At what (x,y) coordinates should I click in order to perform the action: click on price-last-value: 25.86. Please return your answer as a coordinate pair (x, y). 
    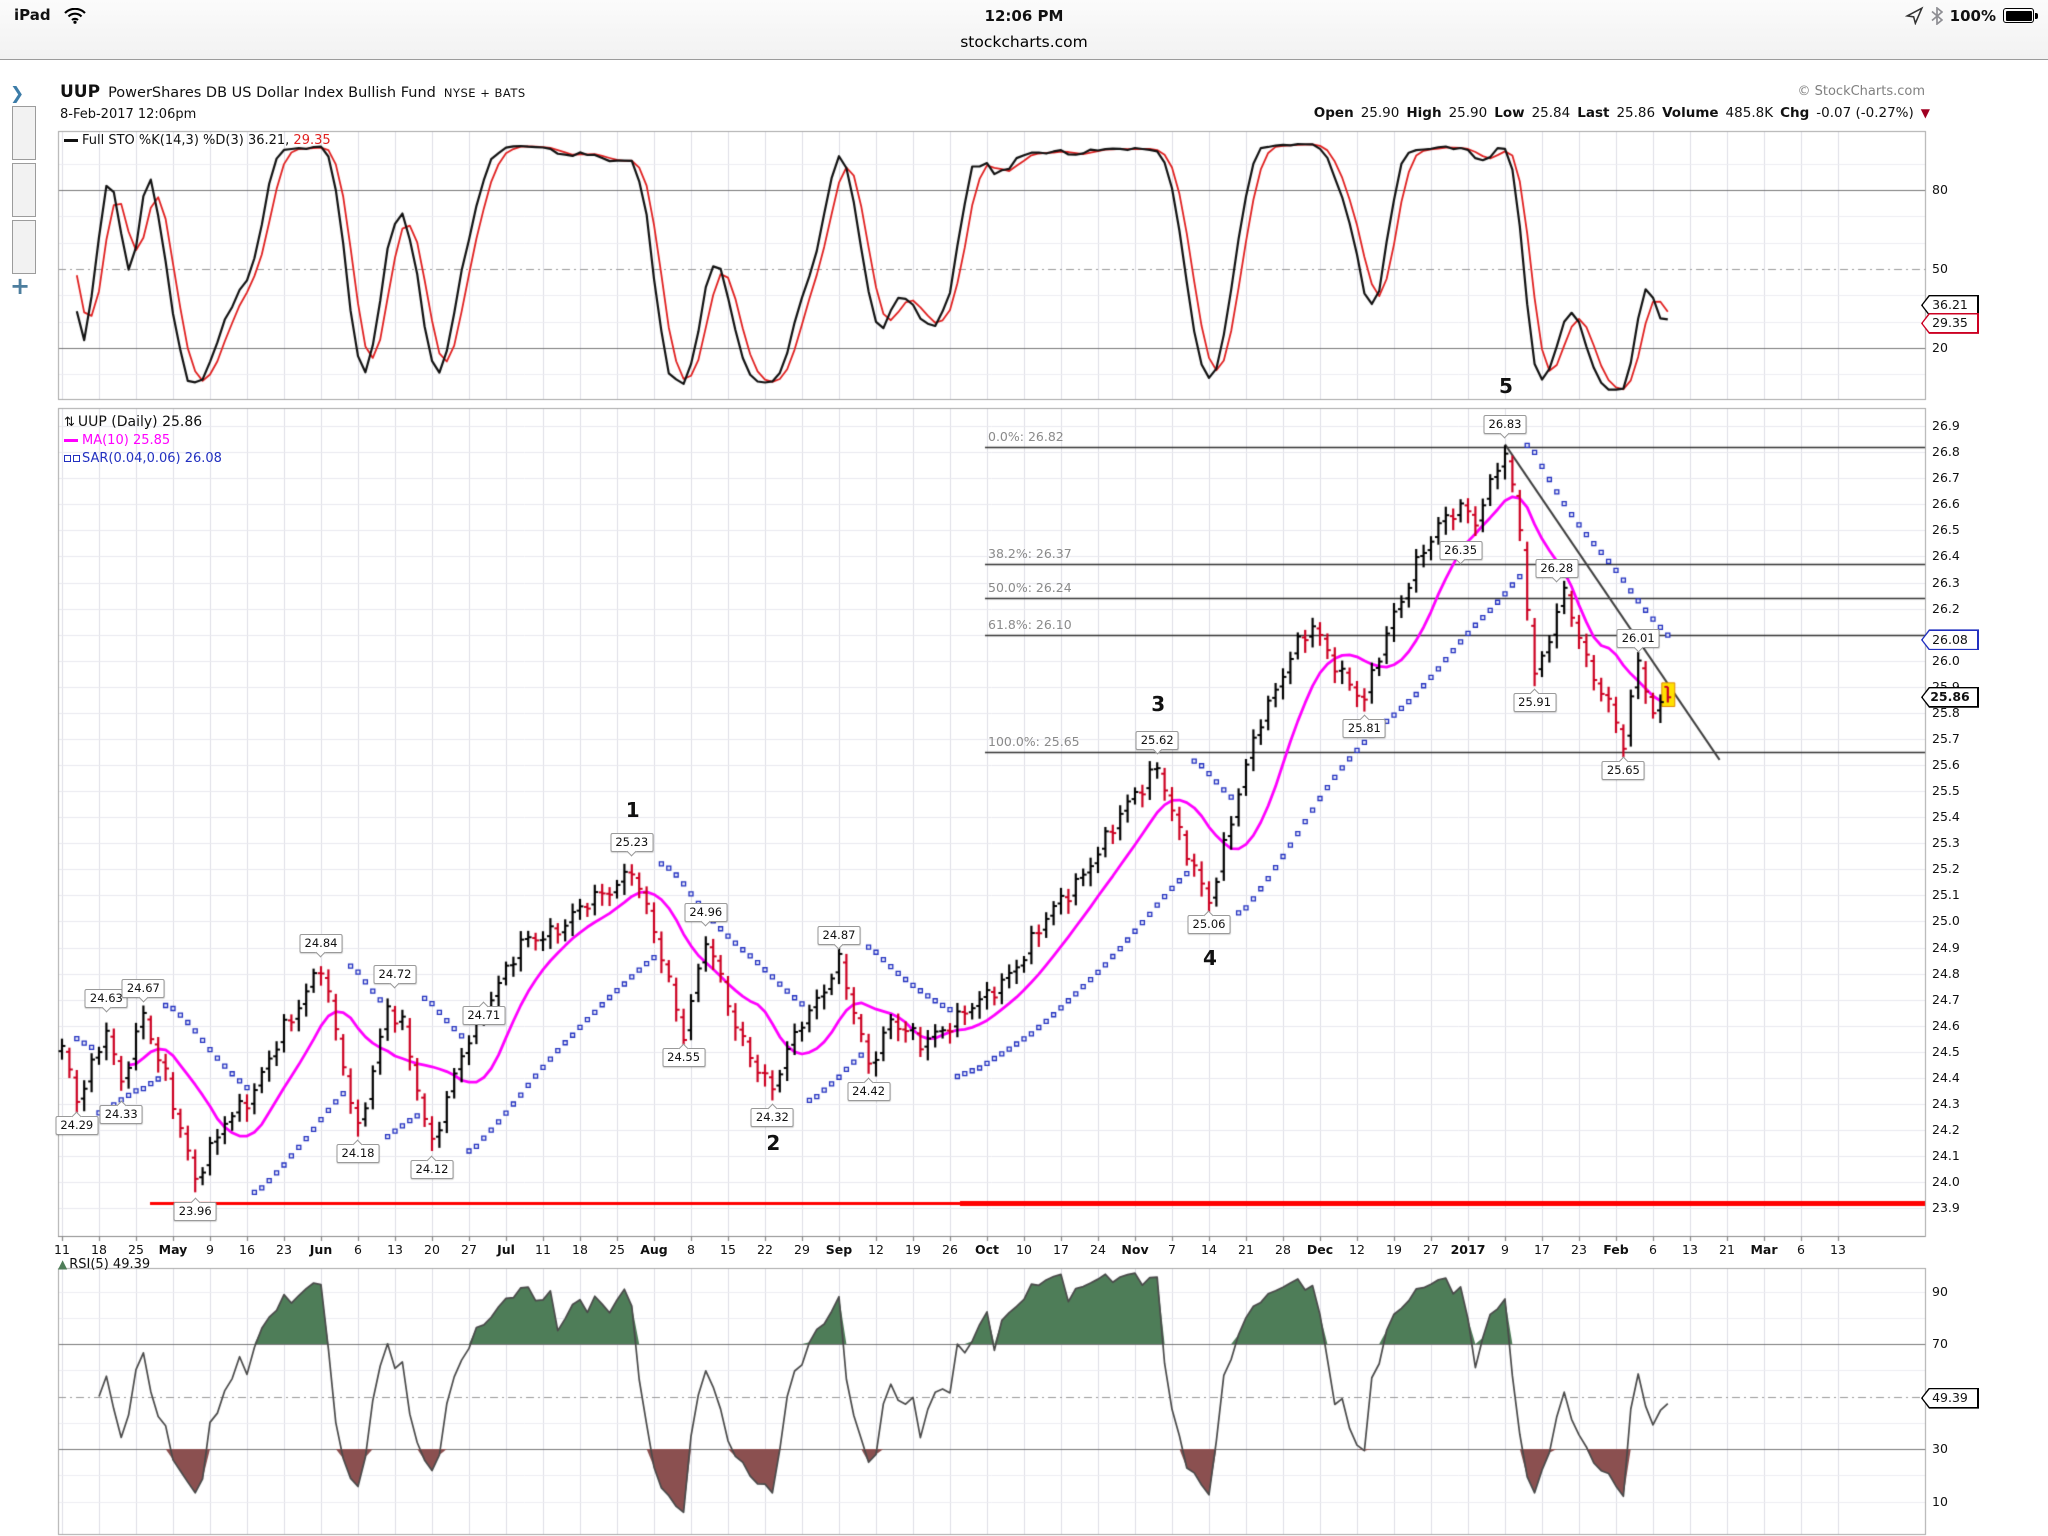
    Looking at the image, I should click on (182, 422).